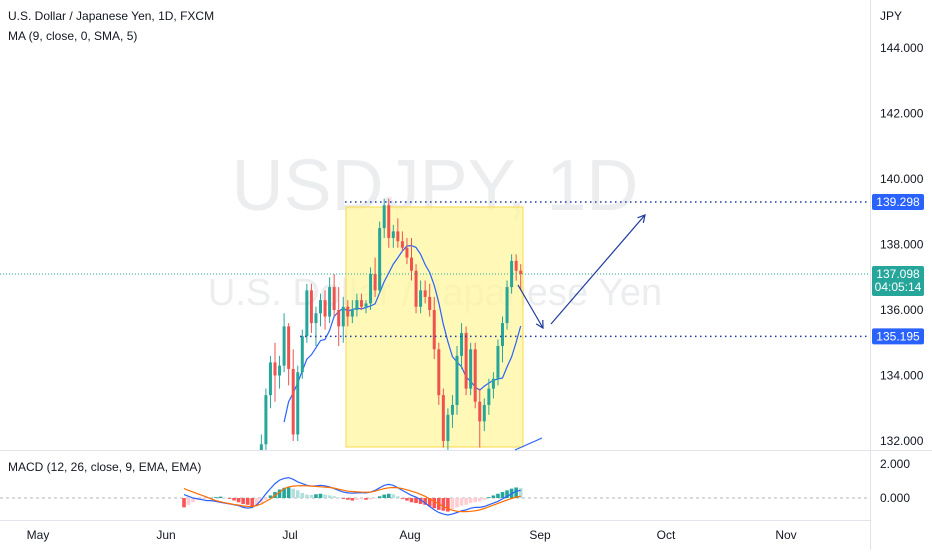 Image resolution: width=932 pixels, height=555 pixels. Describe the element at coordinates (785, 535) in the screenshot. I see `time-tick-label: Nov` at that location.